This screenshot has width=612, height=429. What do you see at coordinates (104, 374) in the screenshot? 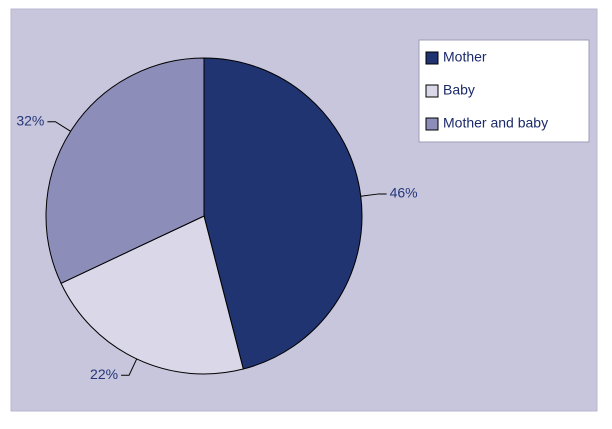
I see `data-label: 22%` at bounding box center [104, 374].